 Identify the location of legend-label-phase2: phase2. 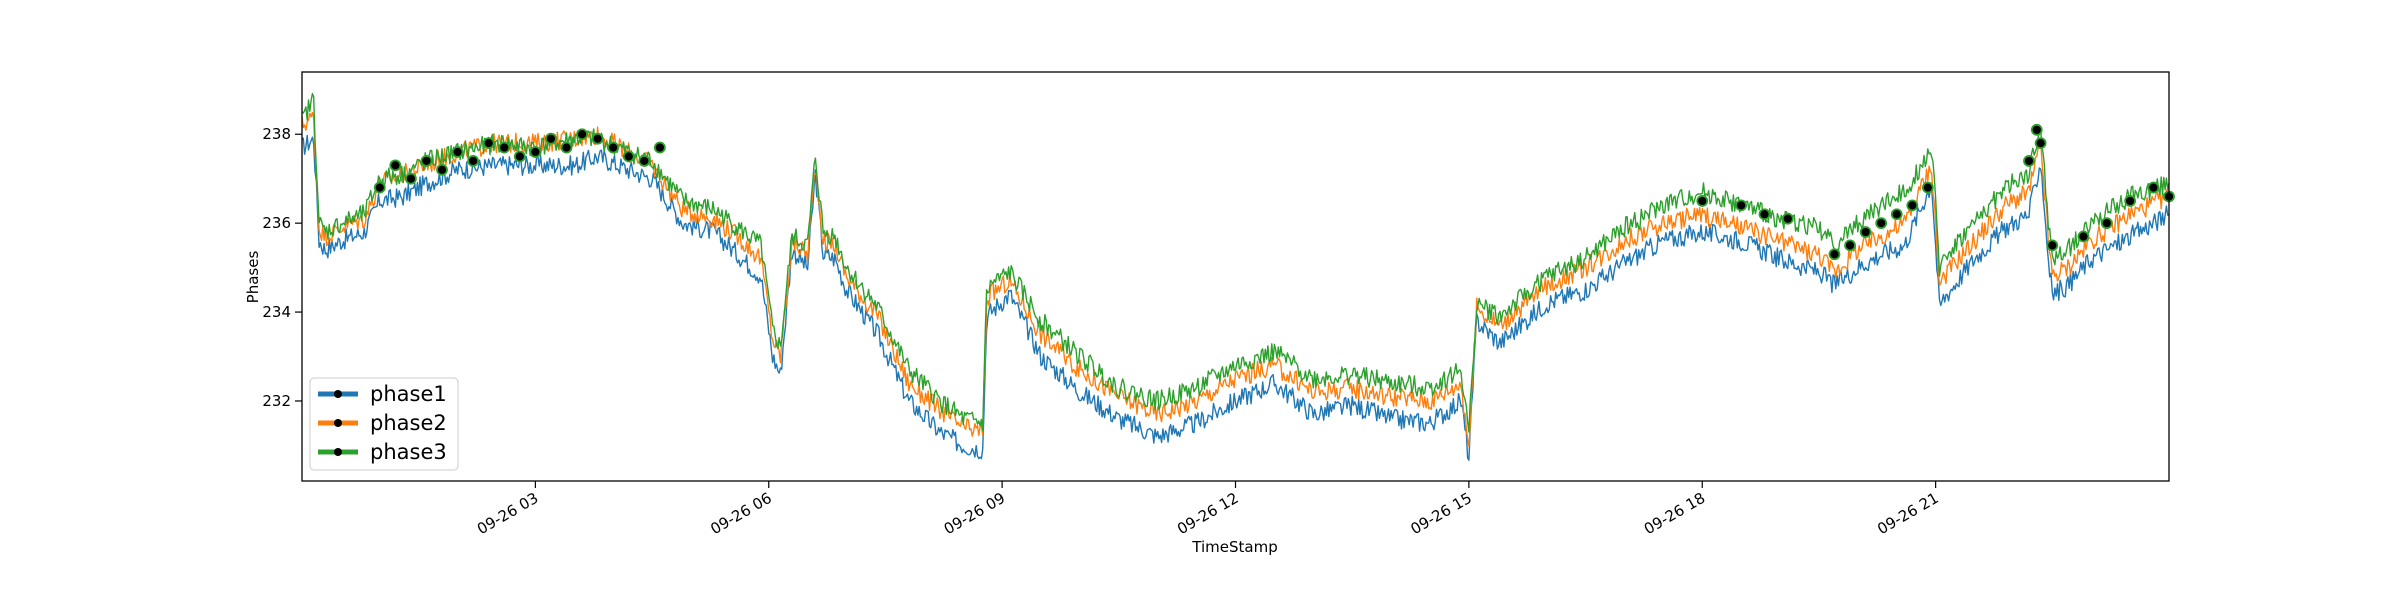
(408, 423).